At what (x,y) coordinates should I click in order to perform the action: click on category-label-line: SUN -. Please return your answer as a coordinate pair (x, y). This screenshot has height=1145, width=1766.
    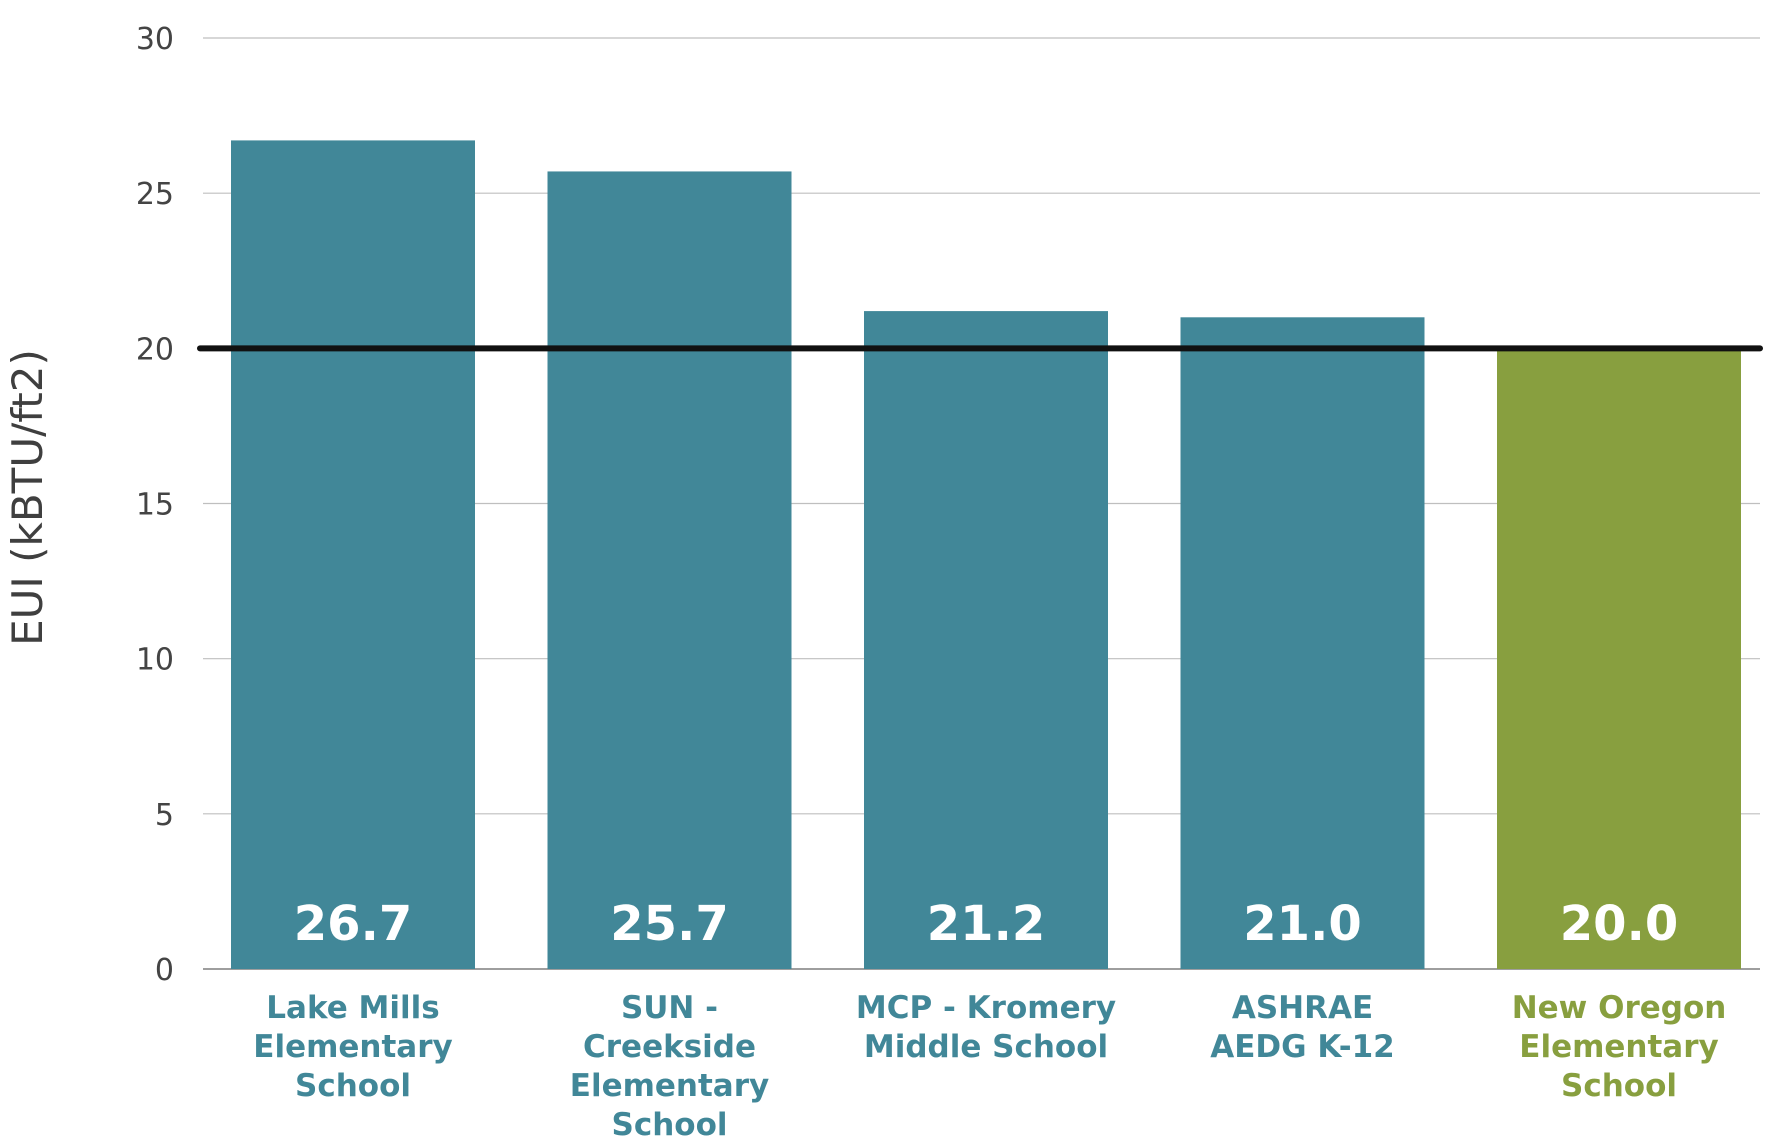
    Looking at the image, I should click on (669, 1008).